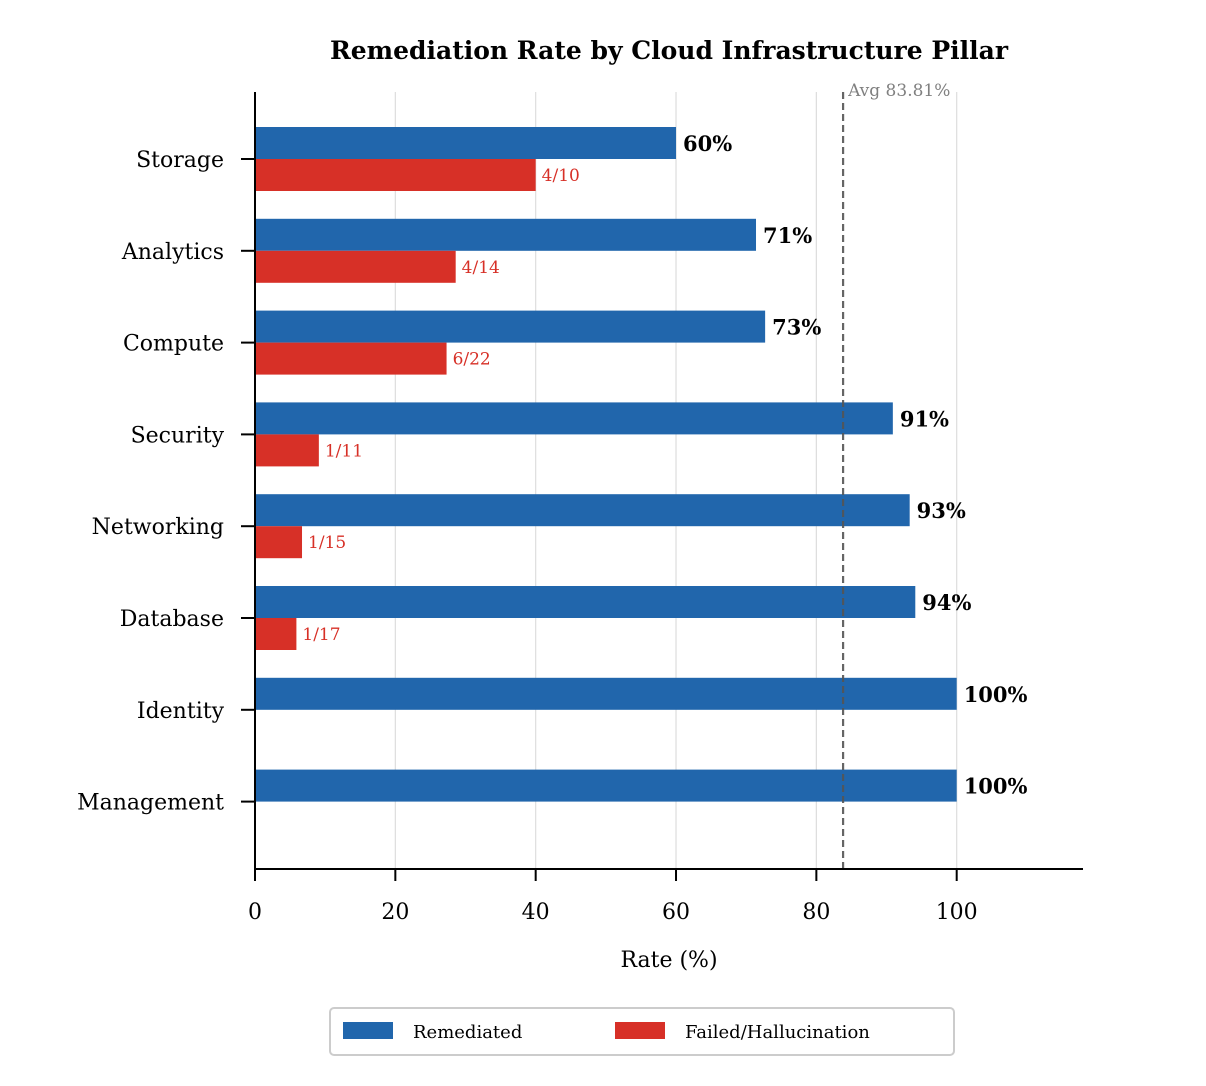  I want to click on remediated-value-label: 73%, so click(796, 327).